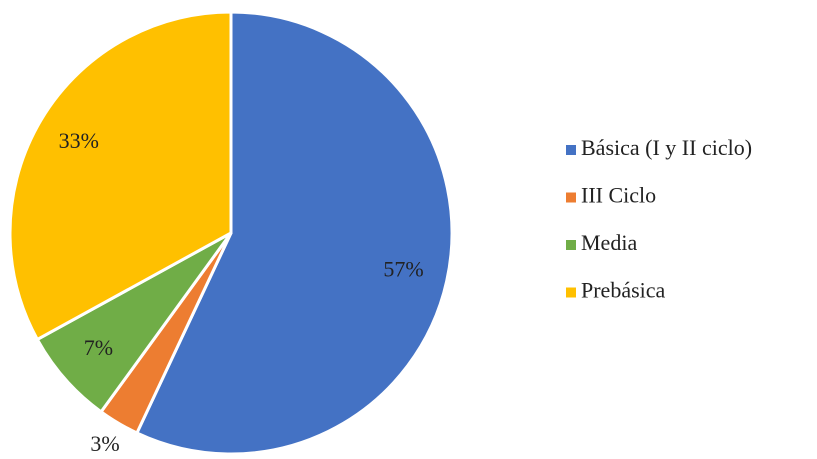 The height and width of the screenshot is (459, 817). What do you see at coordinates (618, 195) in the screenshot?
I see `legend-label: III Ciclo` at bounding box center [618, 195].